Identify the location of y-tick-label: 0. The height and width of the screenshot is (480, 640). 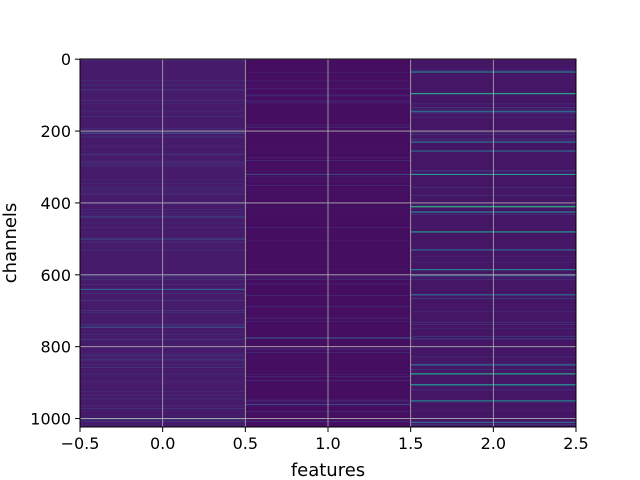
(66, 59).